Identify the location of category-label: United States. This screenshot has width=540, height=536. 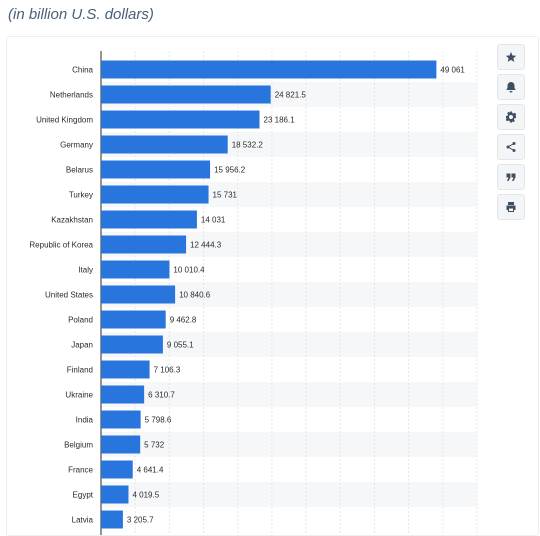
(69, 295).